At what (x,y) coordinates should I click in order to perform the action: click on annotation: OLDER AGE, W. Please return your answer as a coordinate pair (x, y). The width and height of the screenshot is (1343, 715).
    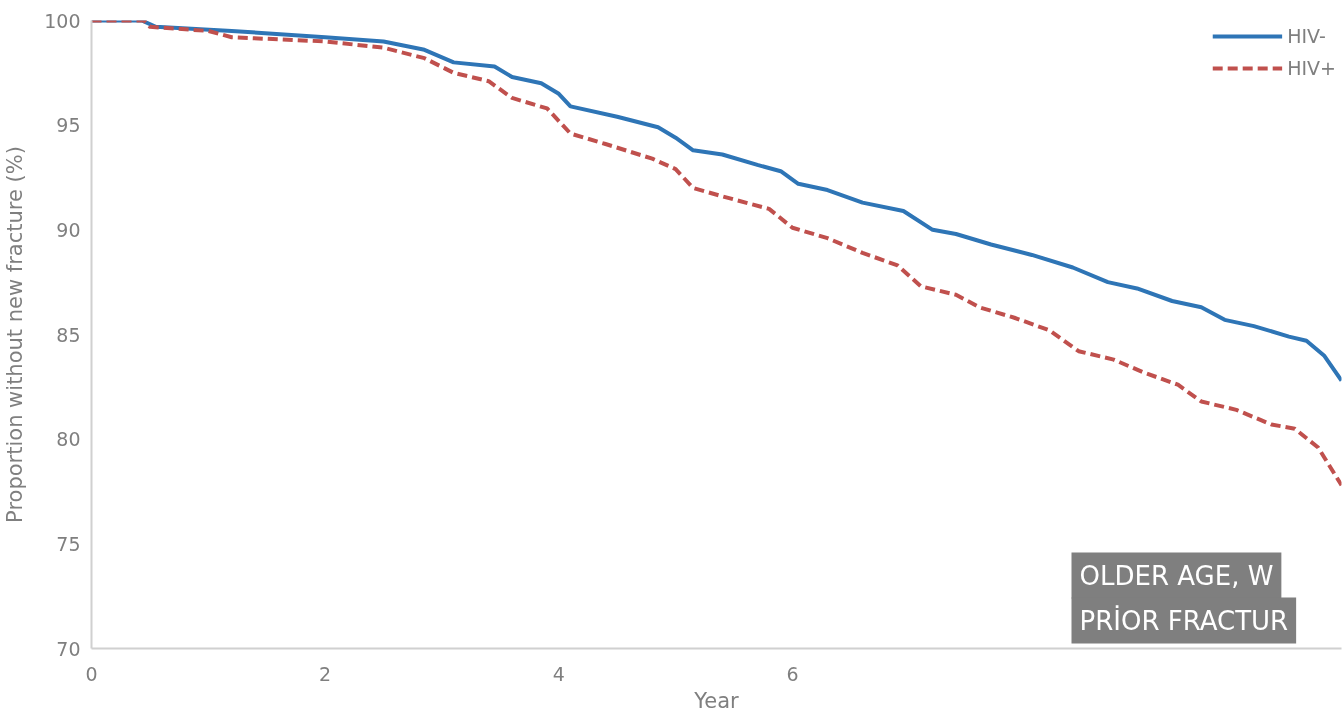
    Looking at the image, I should click on (1176, 575).